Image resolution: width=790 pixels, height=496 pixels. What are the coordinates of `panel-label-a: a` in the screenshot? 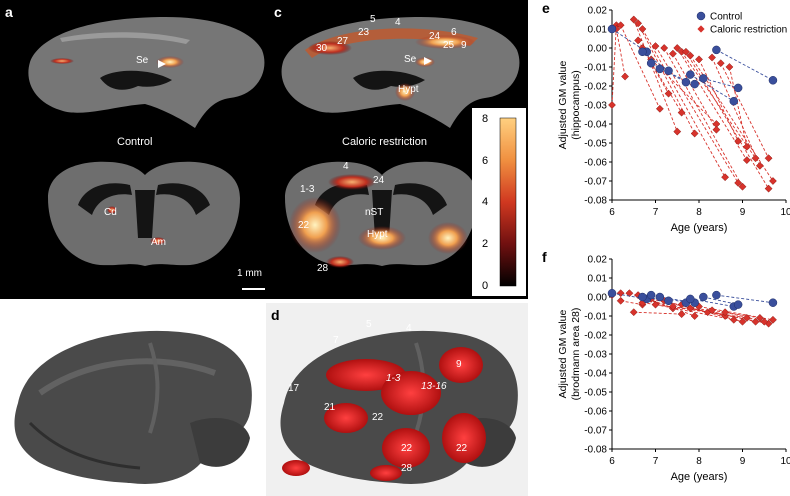 It's located at (9, 12).